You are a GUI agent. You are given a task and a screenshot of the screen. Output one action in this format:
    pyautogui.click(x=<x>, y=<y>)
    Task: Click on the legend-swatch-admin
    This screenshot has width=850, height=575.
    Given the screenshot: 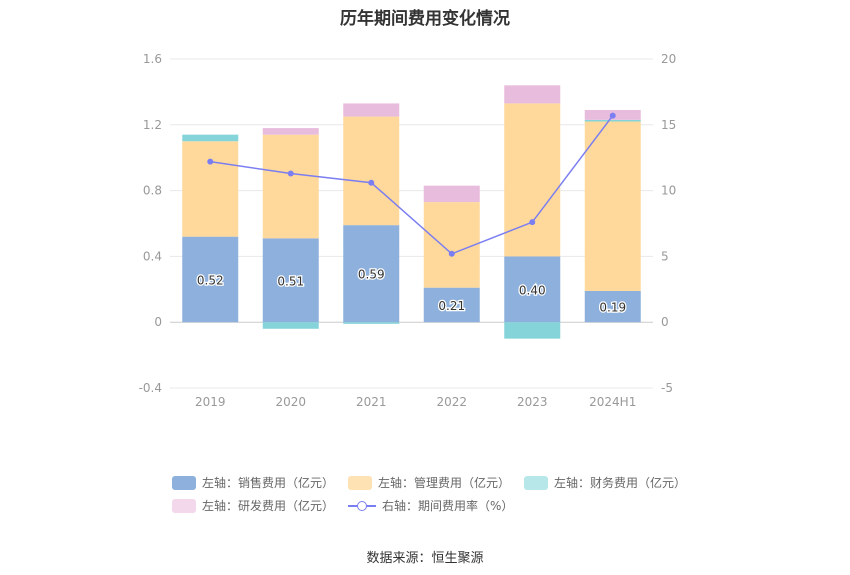 What is the action you would take?
    pyautogui.click(x=360, y=482)
    